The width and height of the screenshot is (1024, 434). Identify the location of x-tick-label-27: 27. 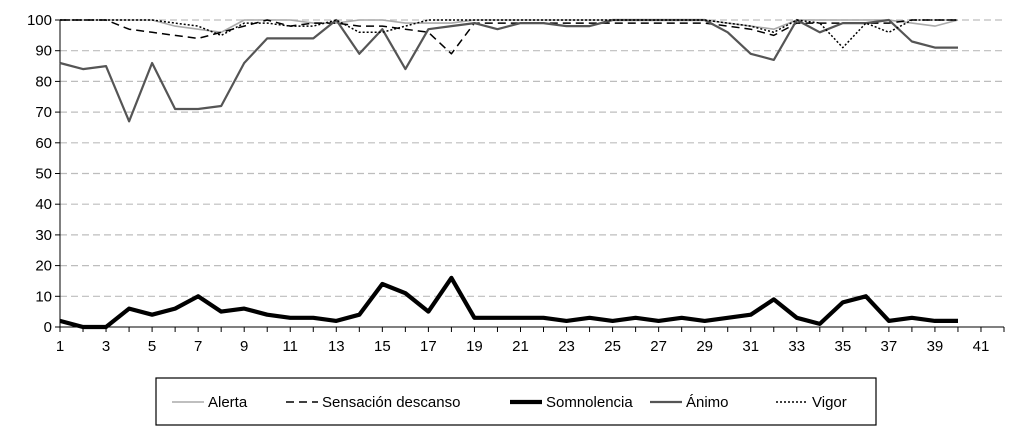
(658, 346).